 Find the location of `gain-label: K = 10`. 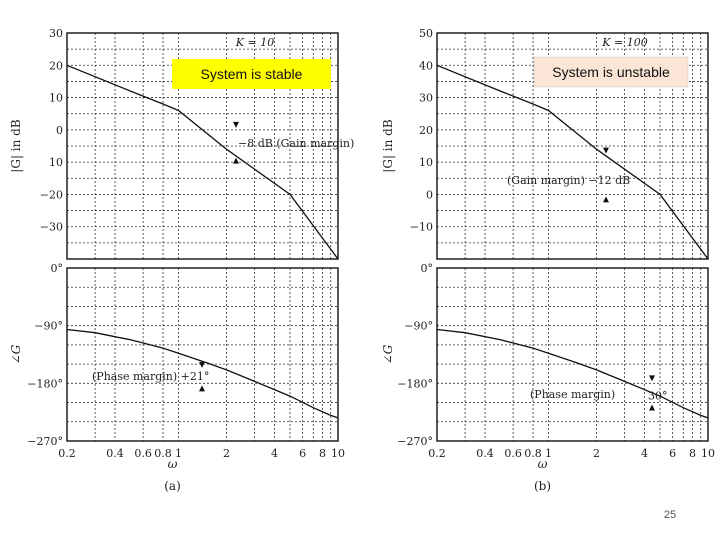

gain-label: K = 10 is located at coordinates (254, 42).